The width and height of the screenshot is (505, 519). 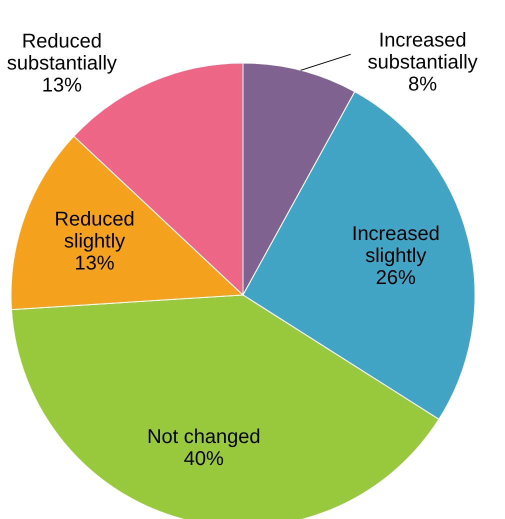 What do you see at coordinates (61, 52) in the screenshot?
I see `slice-label: Reduced substantially` at bounding box center [61, 52].